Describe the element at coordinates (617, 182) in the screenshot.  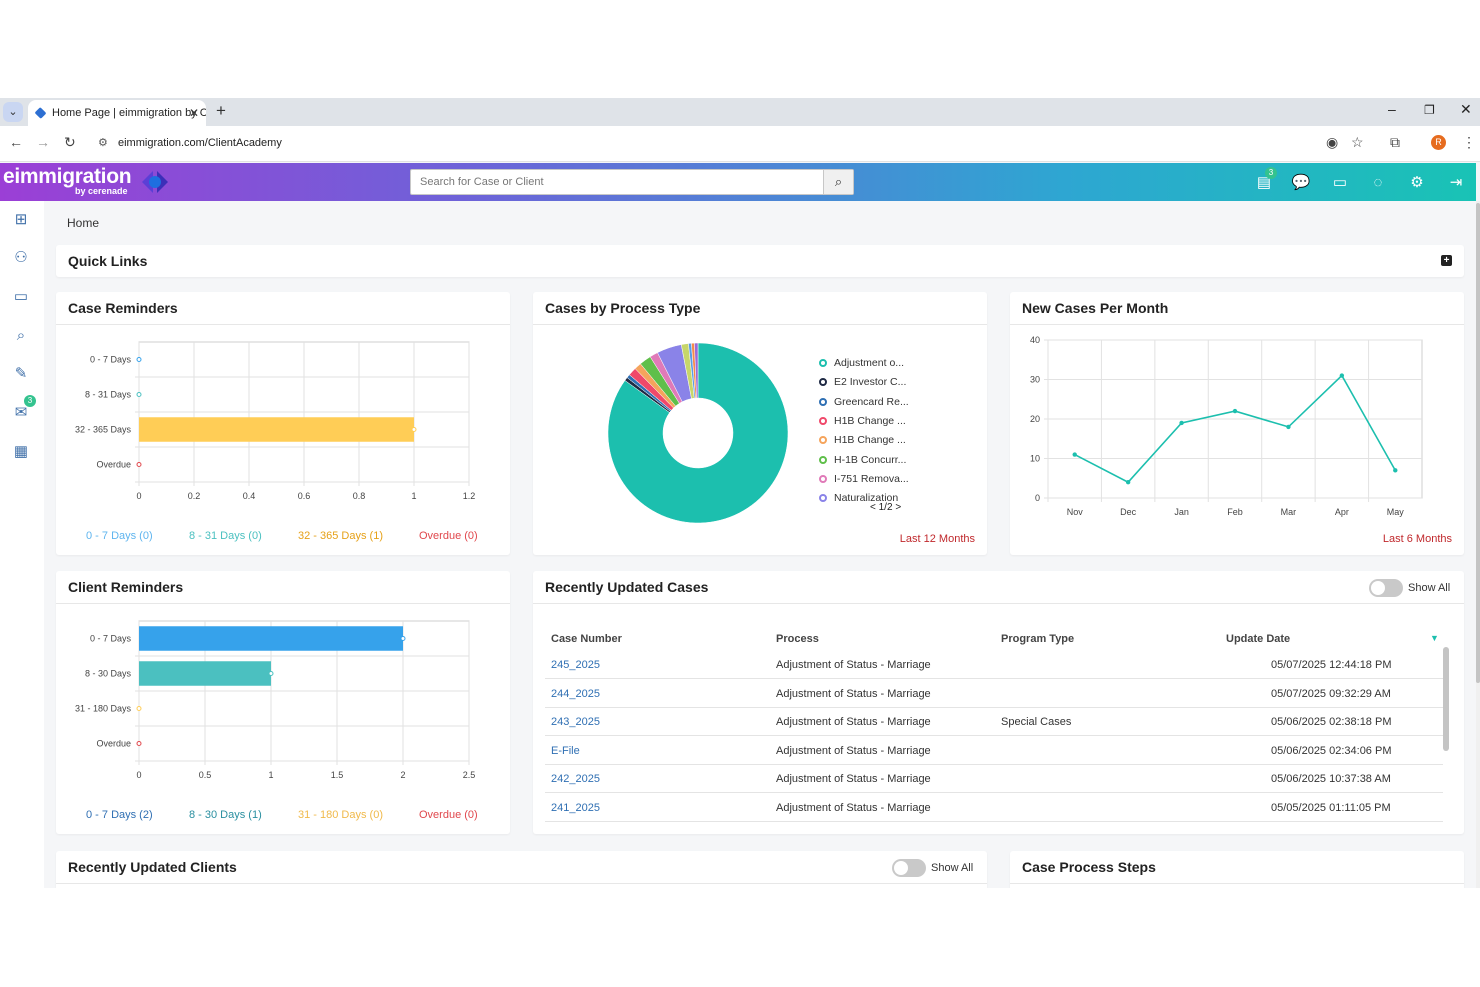
I see `search-input` at that location.